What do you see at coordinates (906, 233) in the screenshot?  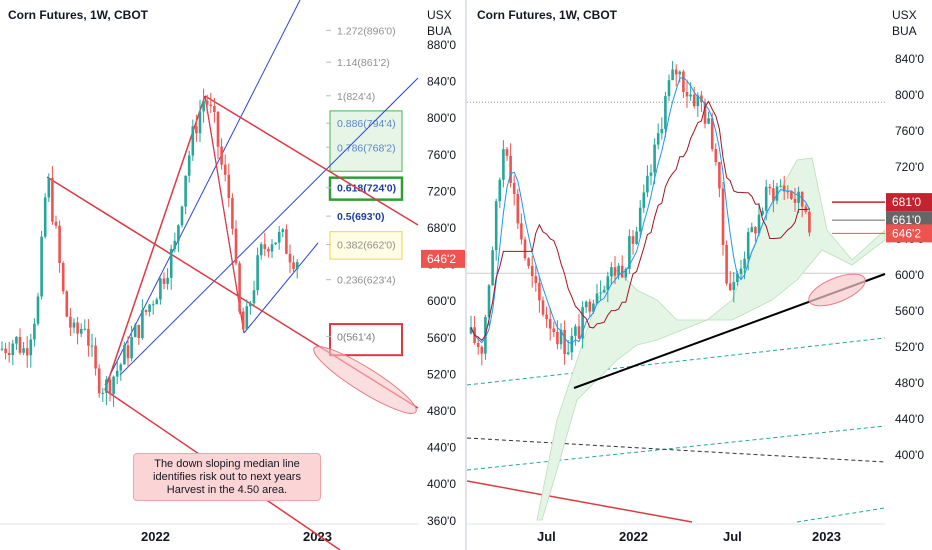 I see `price-level-badge-text: 646'2` at bounding box center [906, 233].